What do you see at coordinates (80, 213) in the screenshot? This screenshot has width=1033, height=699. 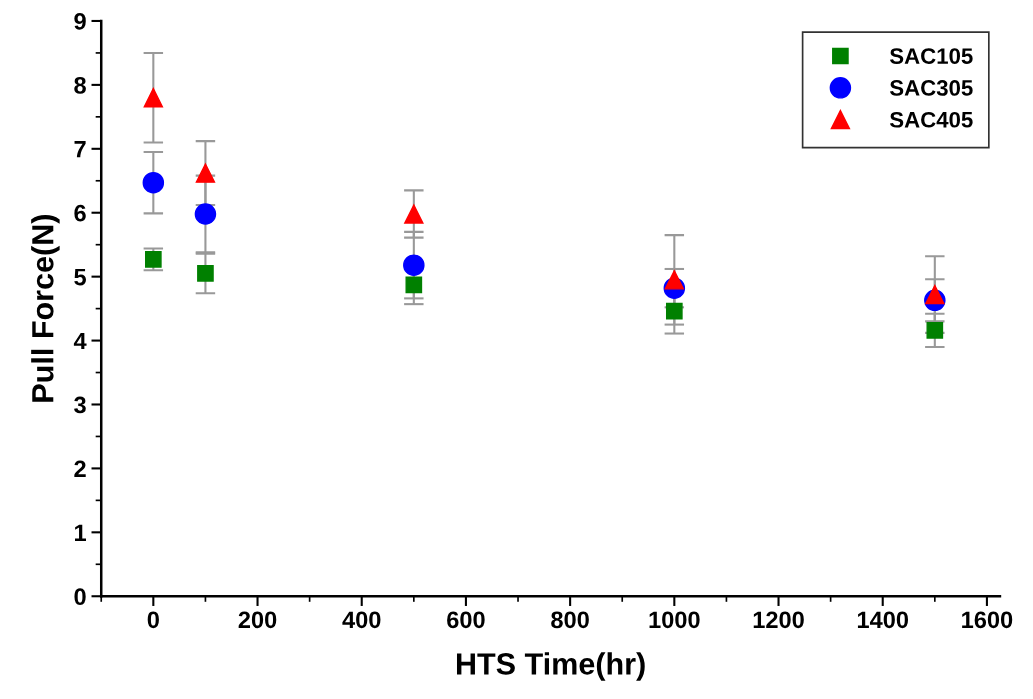 I see `y-tick-label: 6` at bounding box center [80, 213].